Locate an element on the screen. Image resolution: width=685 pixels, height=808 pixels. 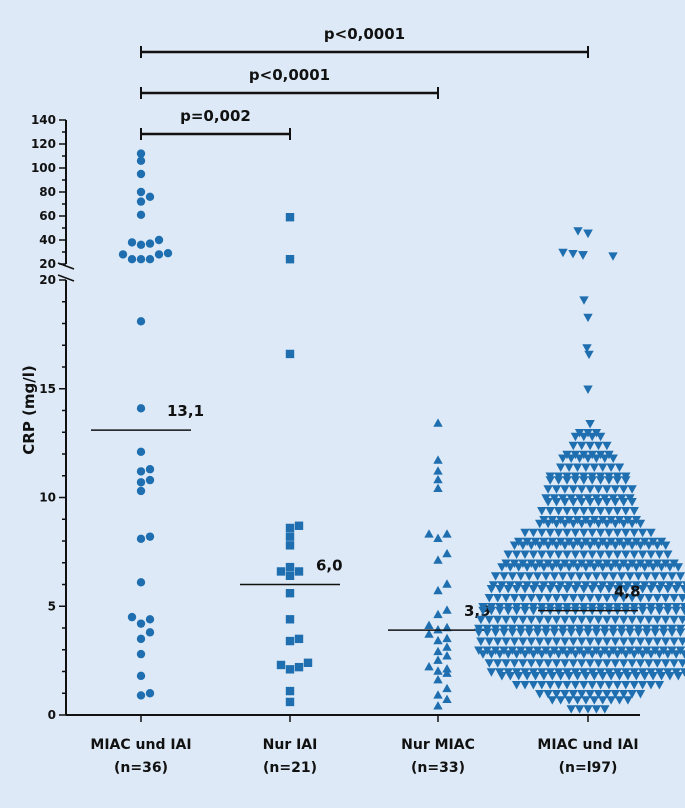
y-tick-label: 140 is located at coordinates (43, 120).